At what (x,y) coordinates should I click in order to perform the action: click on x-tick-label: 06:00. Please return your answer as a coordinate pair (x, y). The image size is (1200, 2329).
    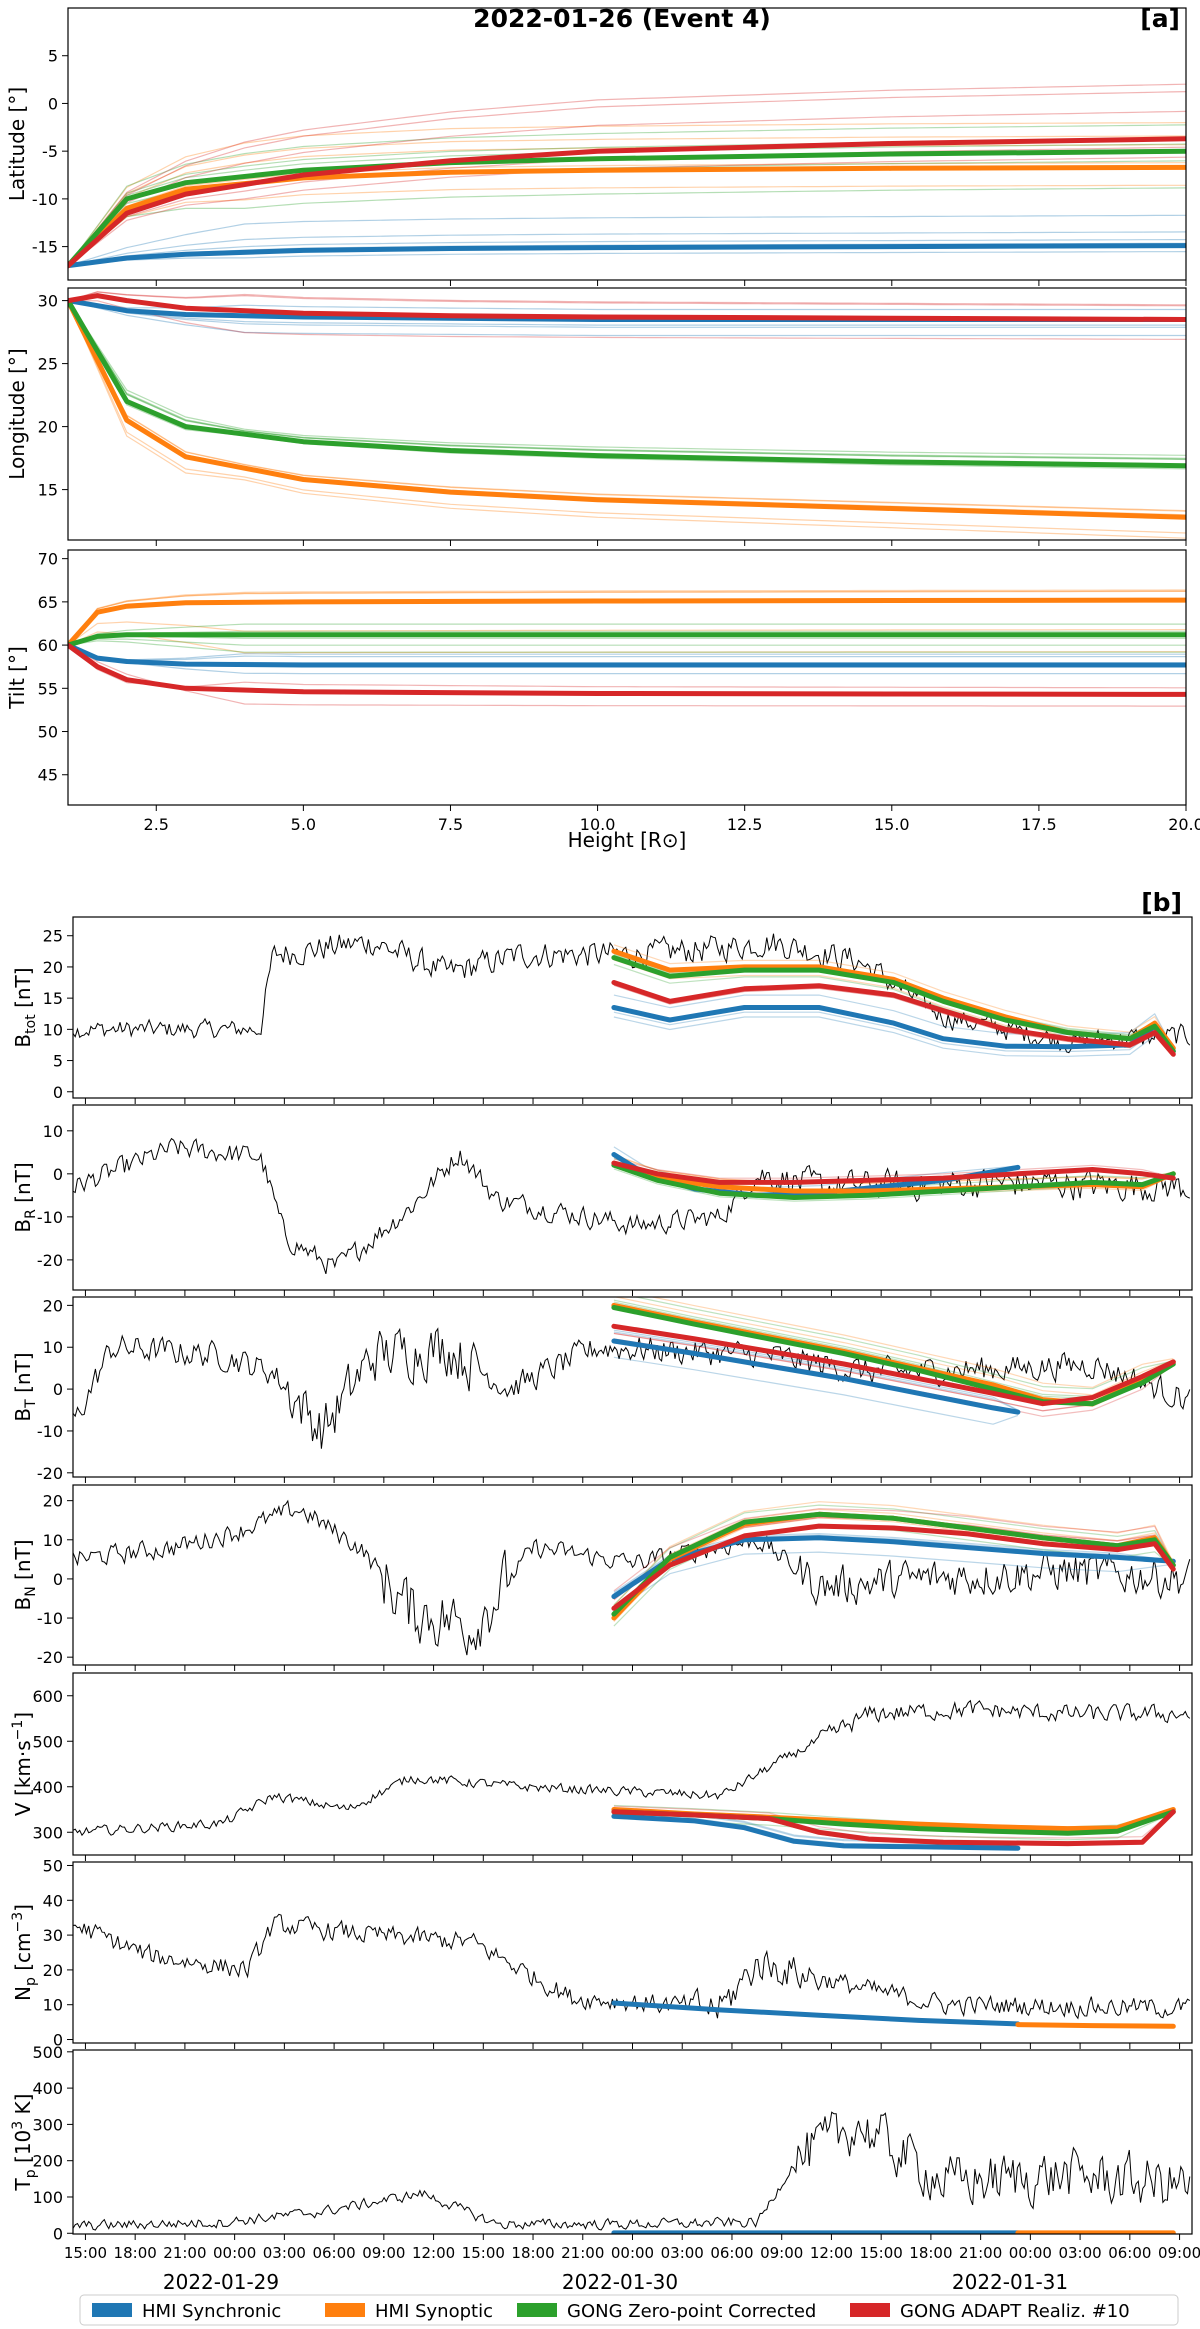
    Looking at the image, I should click on (731, 2253).